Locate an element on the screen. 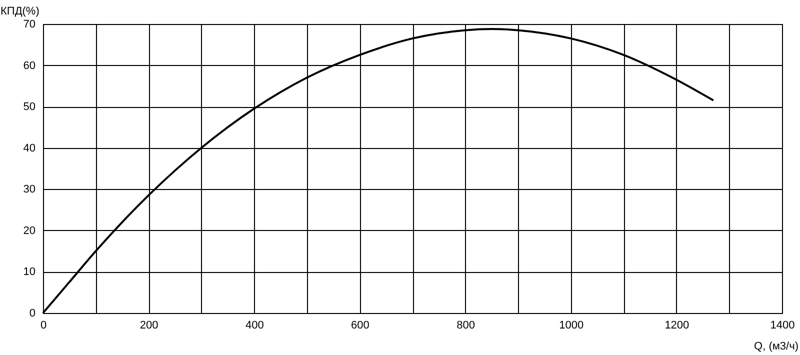  x-tick-label: 200 is located at coordinates (149, 326).